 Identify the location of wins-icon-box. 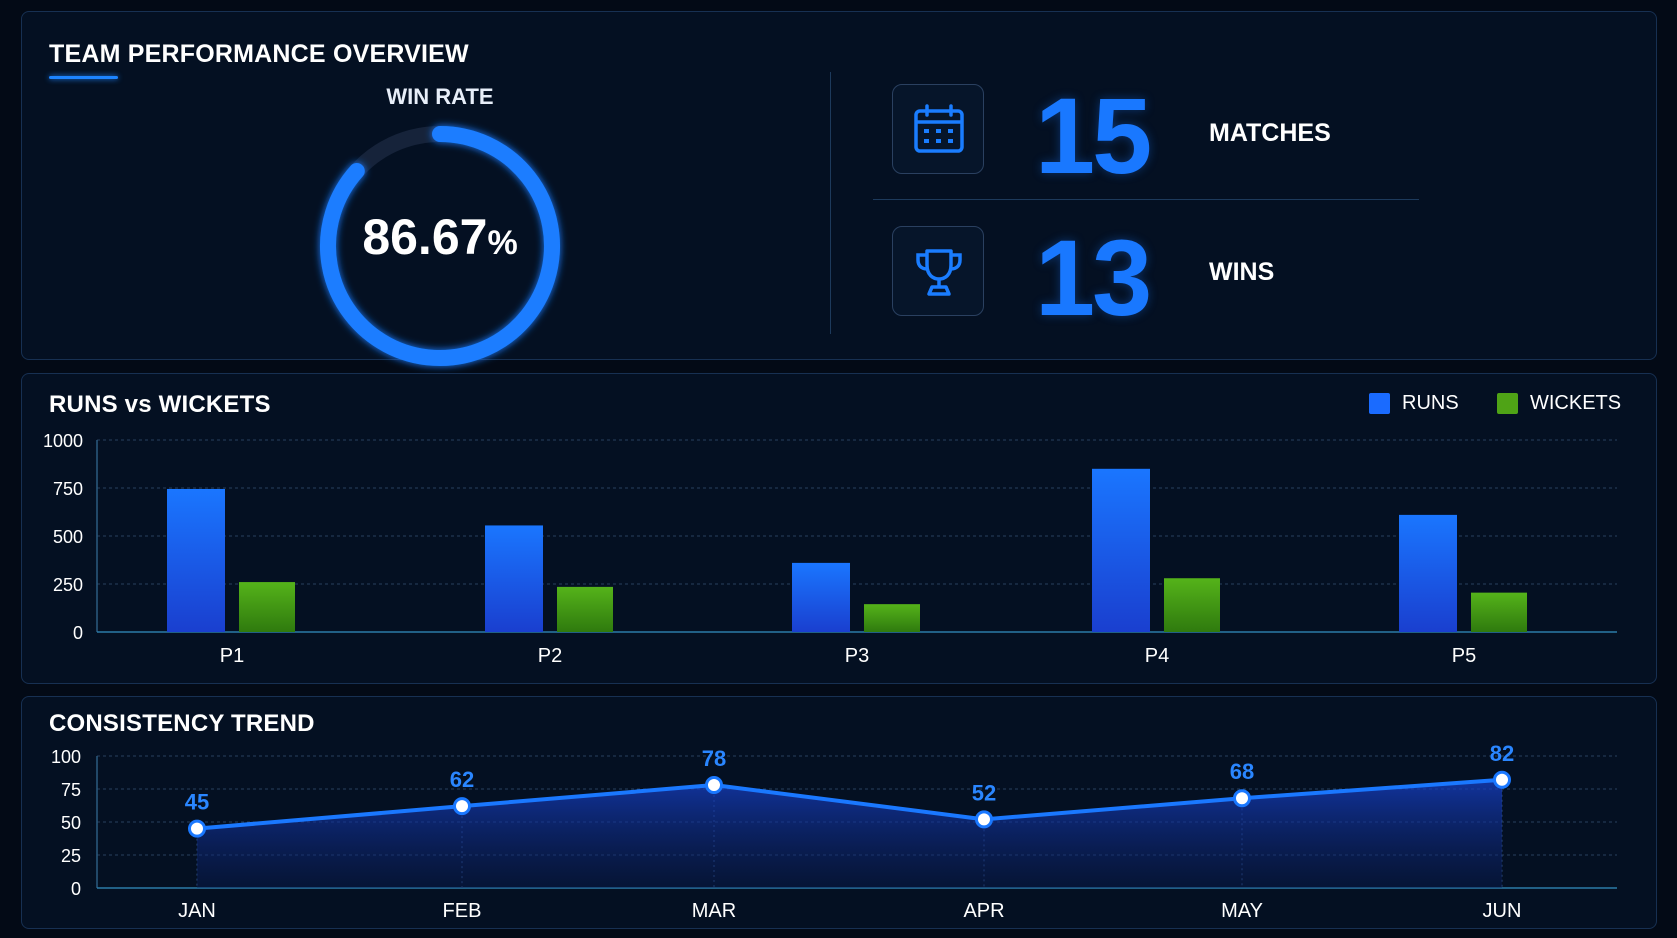
(938, 271).